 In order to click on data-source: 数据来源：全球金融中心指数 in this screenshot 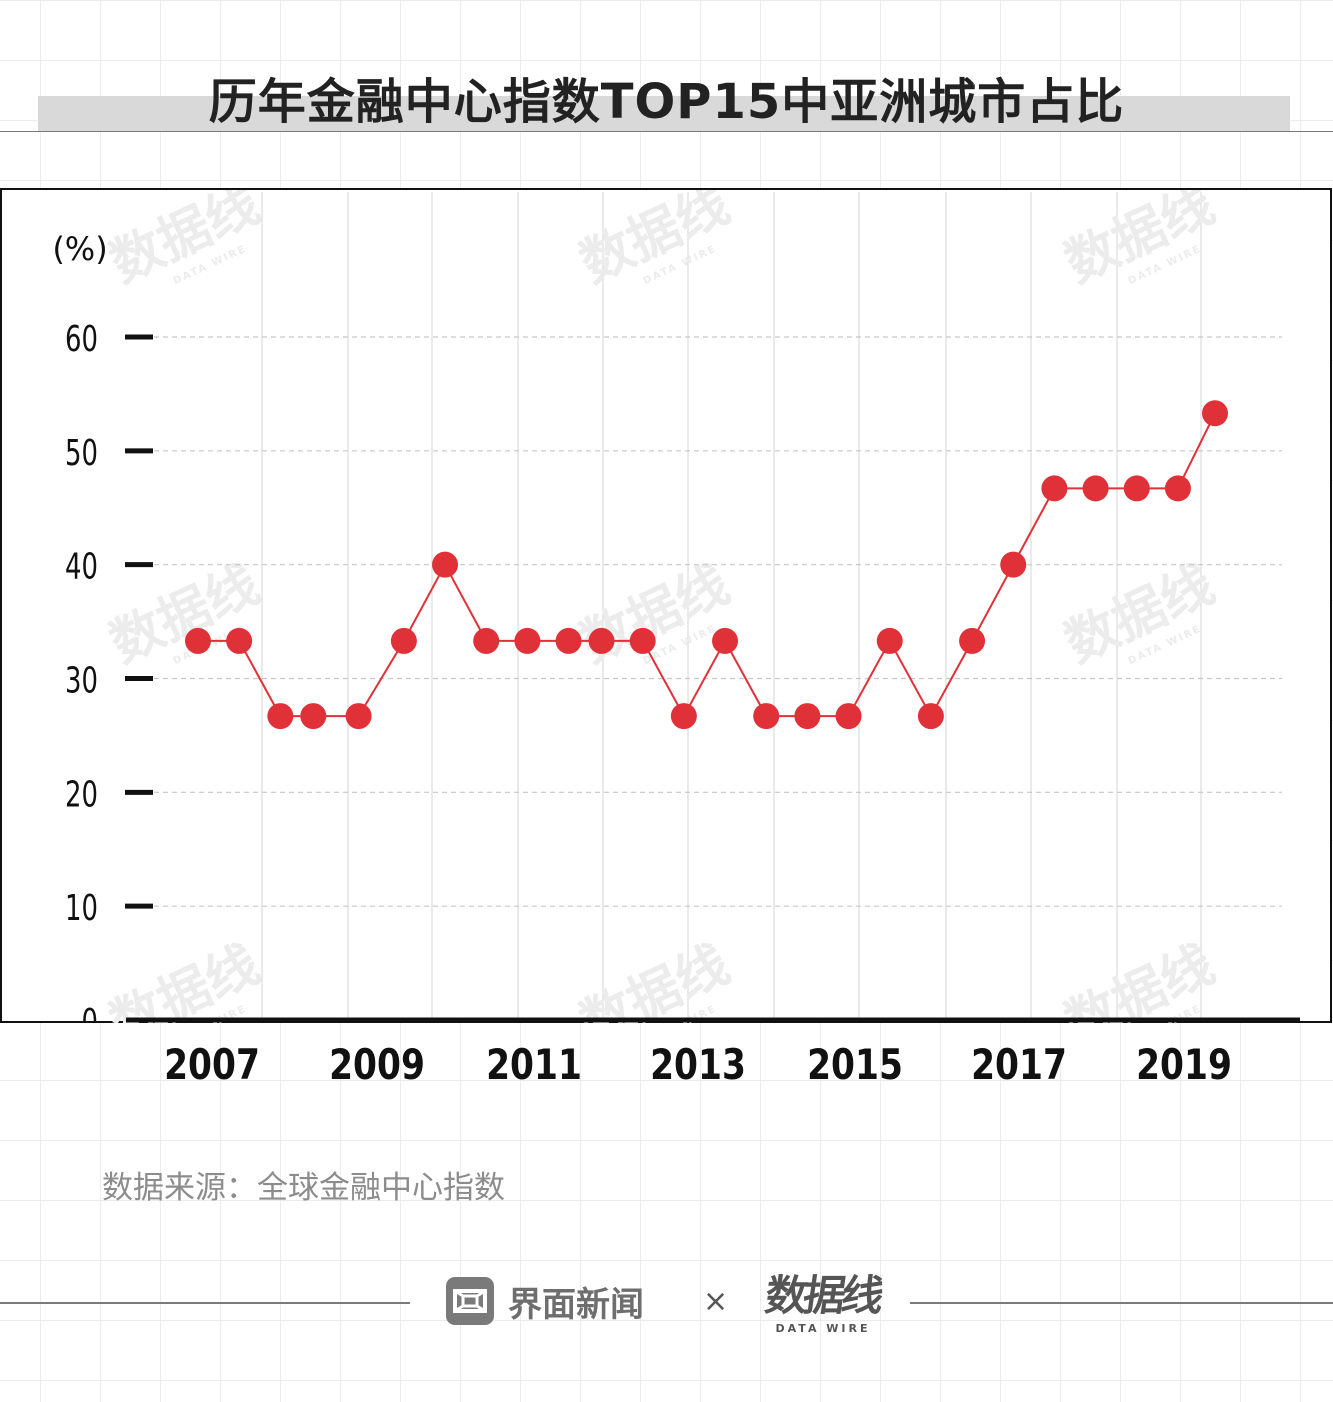, I will do `click(303, 1188)`.